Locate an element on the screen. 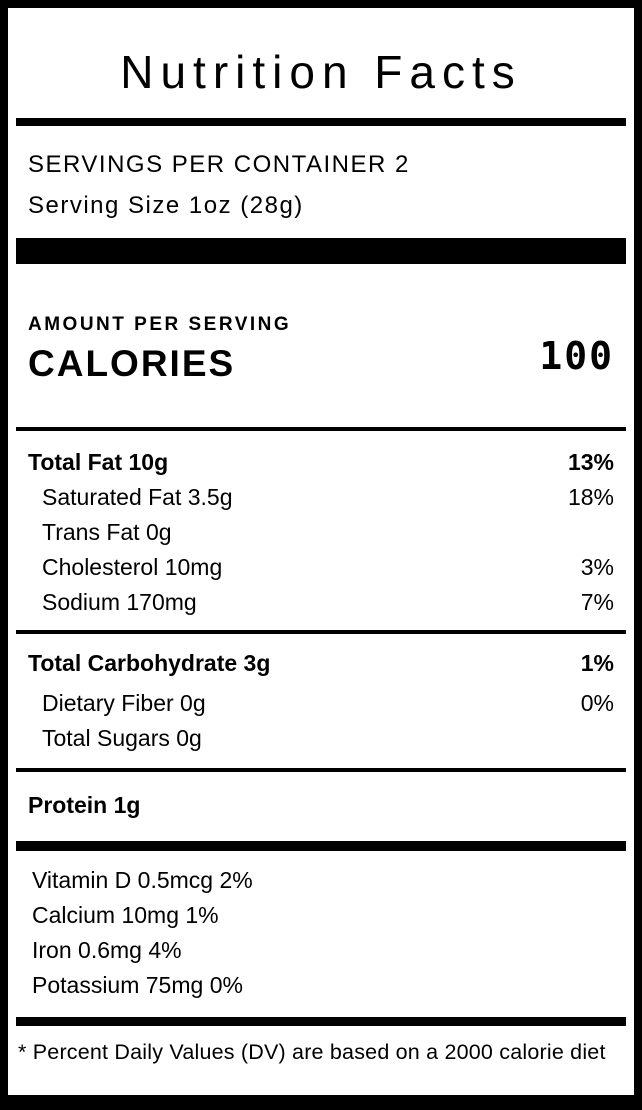 This screenshot has height=1110, width=642. nutrient-row: Cholesterol 10mg 3% is located at coordinates (321, 567).